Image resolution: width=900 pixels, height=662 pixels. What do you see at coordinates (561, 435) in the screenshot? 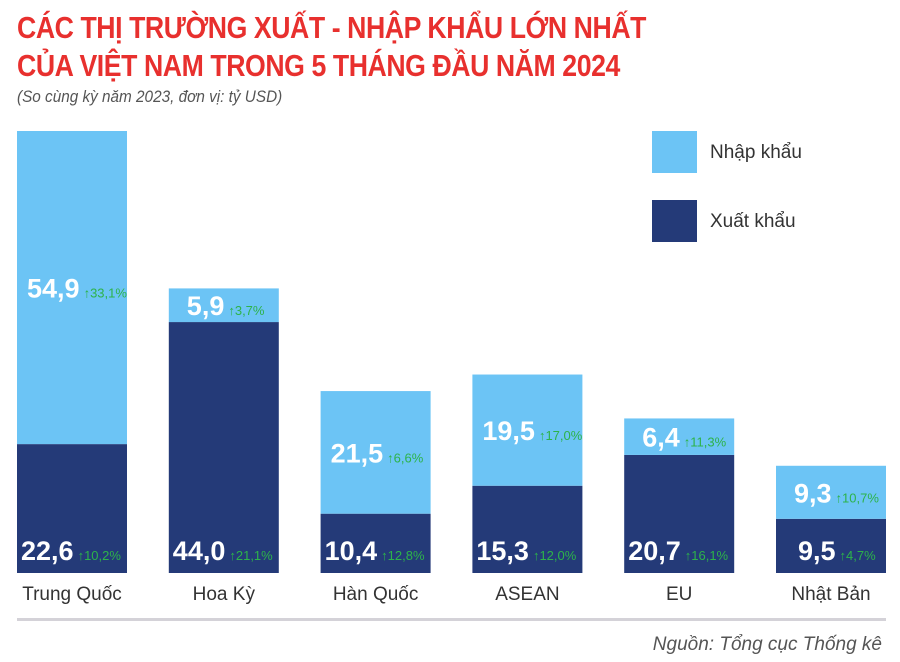
I see `import-3-growth: ↑17,0%` at bounding box center [561, 435].